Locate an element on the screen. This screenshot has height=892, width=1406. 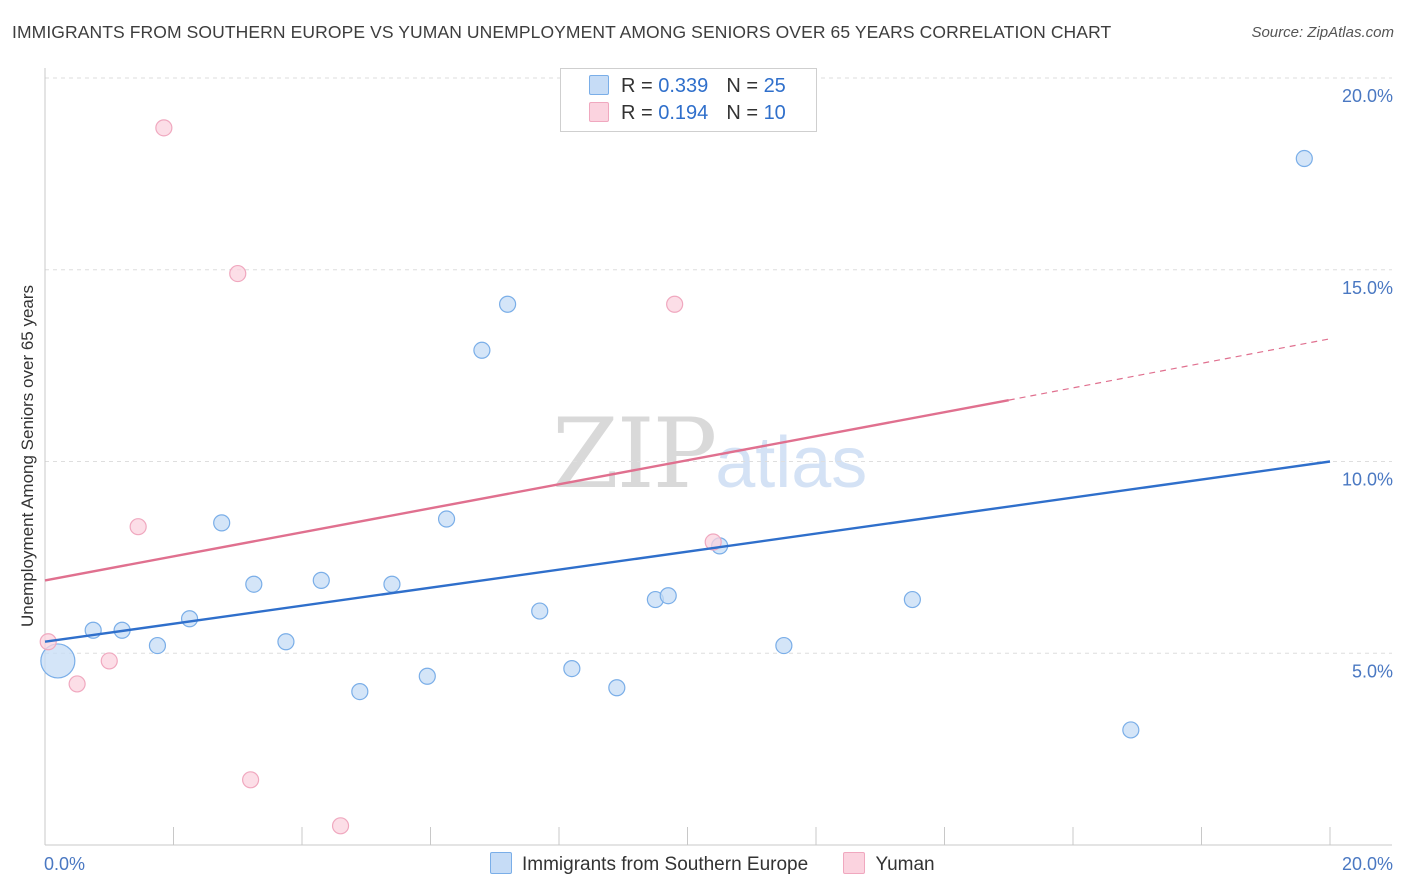
series-label-immigrants: Immigrants from Southern Europe is located at coordinates (665, 864).